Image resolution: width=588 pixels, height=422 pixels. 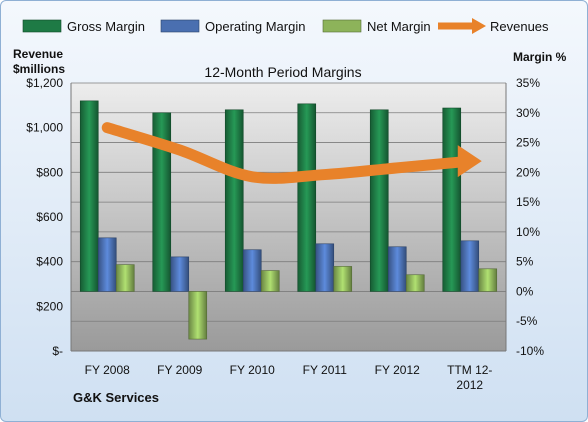 I want to click on chart-title: 12-Month Period Margins, so click(x=282, y=72).